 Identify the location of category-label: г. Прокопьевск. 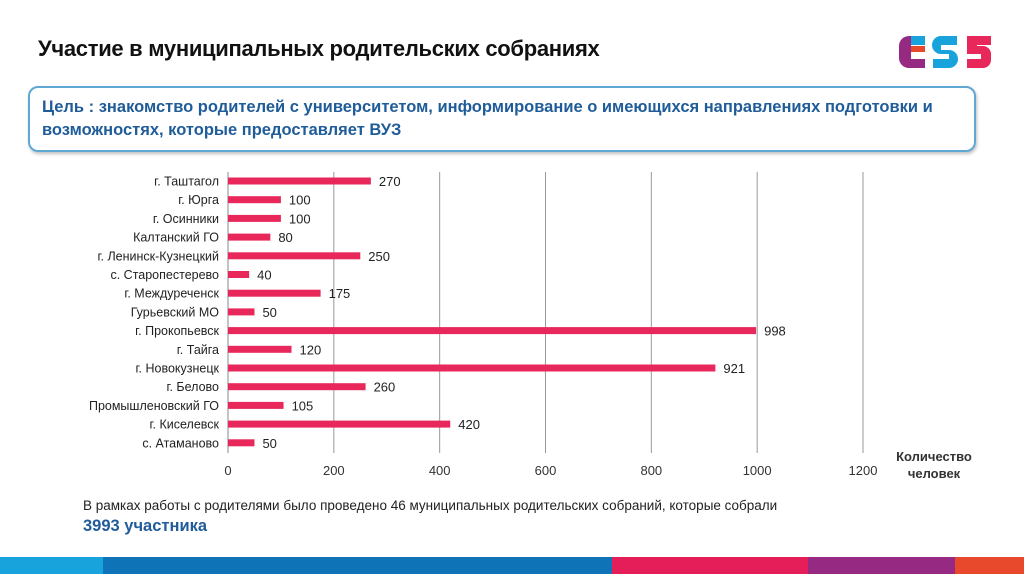
(177, 331).